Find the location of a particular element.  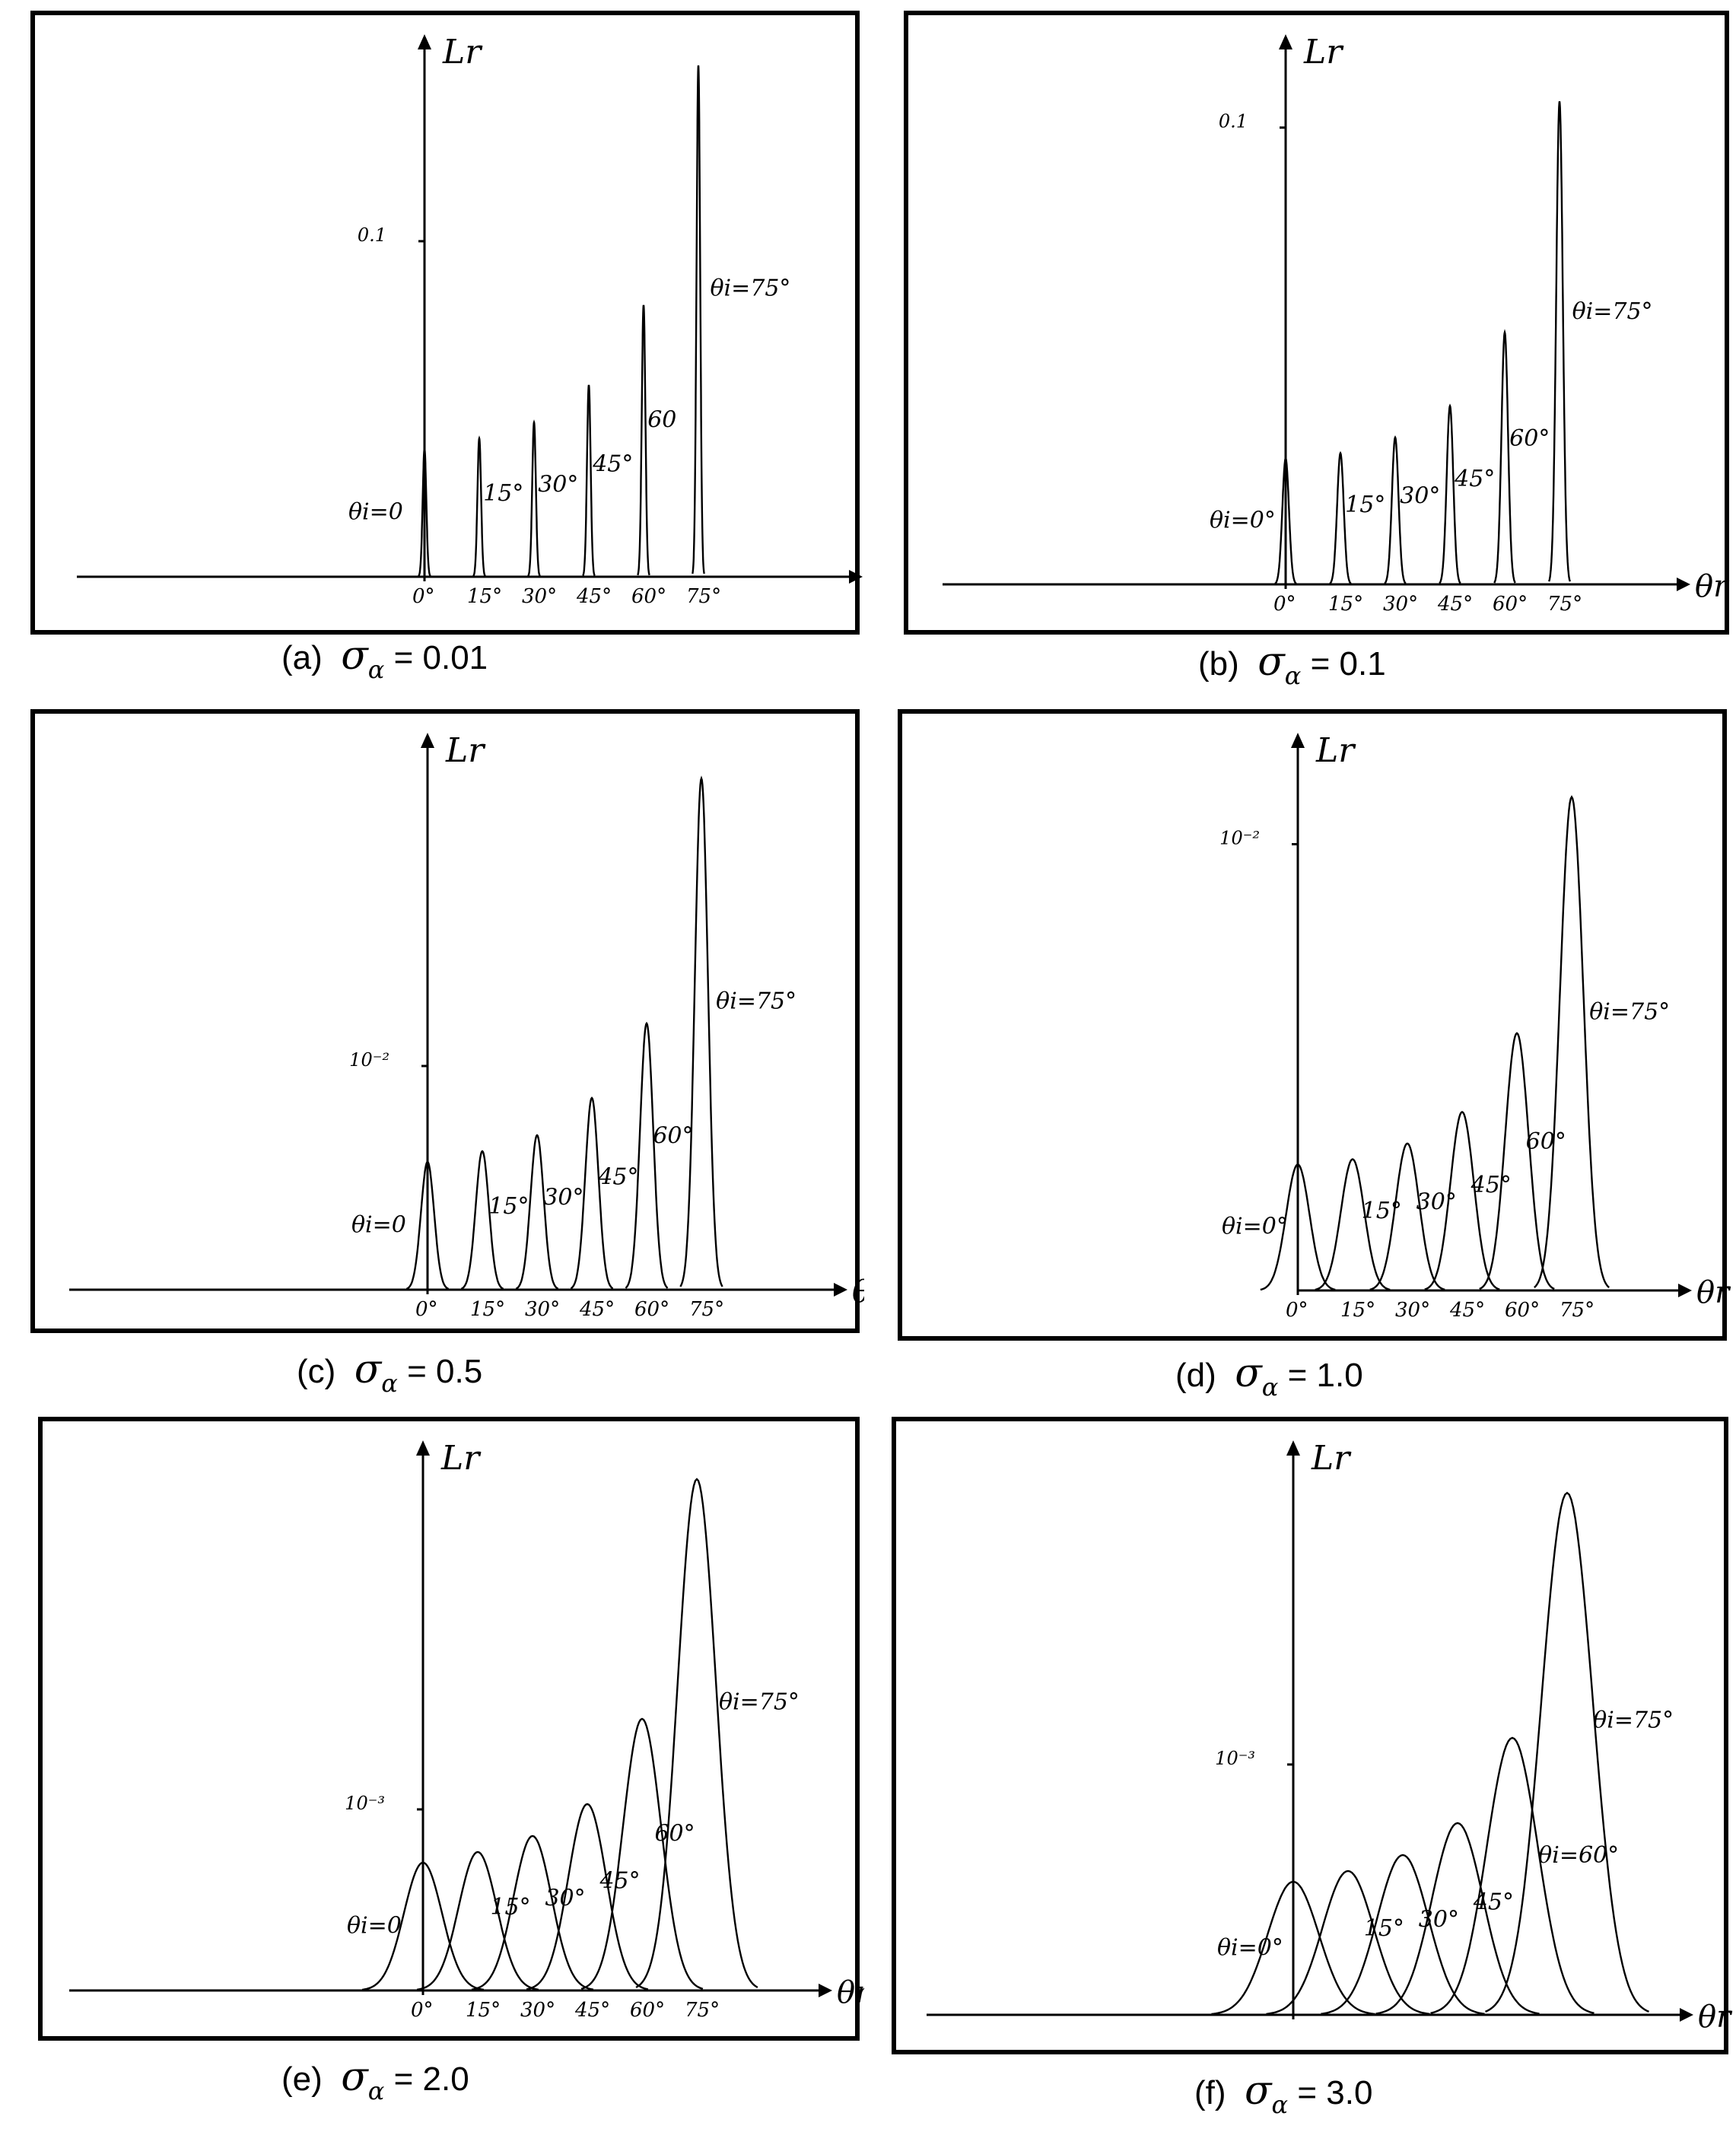

peak-label: θi=60° is located at coordinates (1578, 1855).